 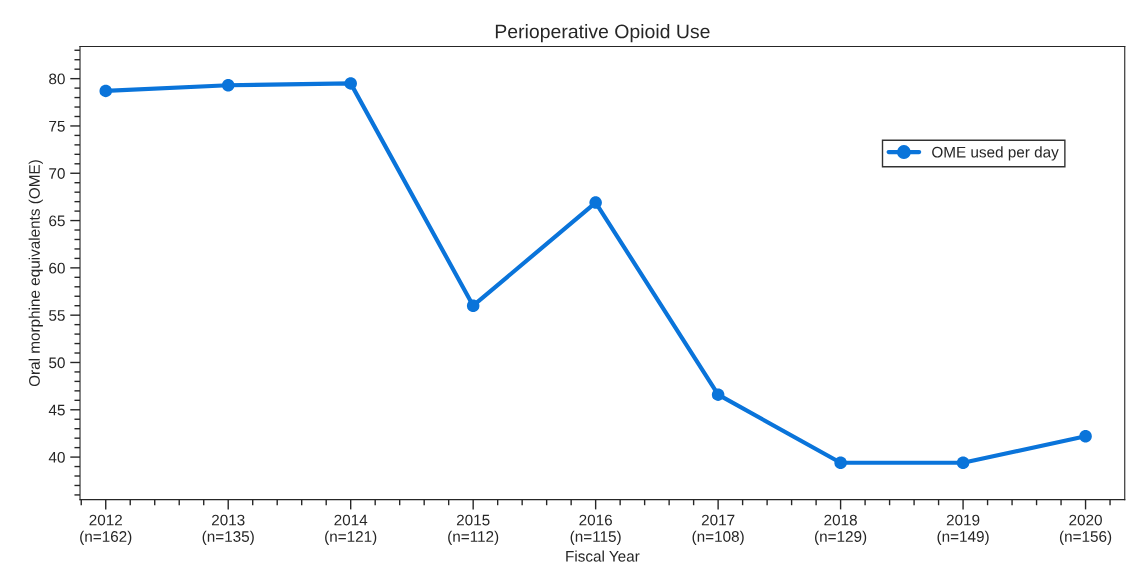 I want to click on y-tick-label: 65, so click(x=57, y=221).